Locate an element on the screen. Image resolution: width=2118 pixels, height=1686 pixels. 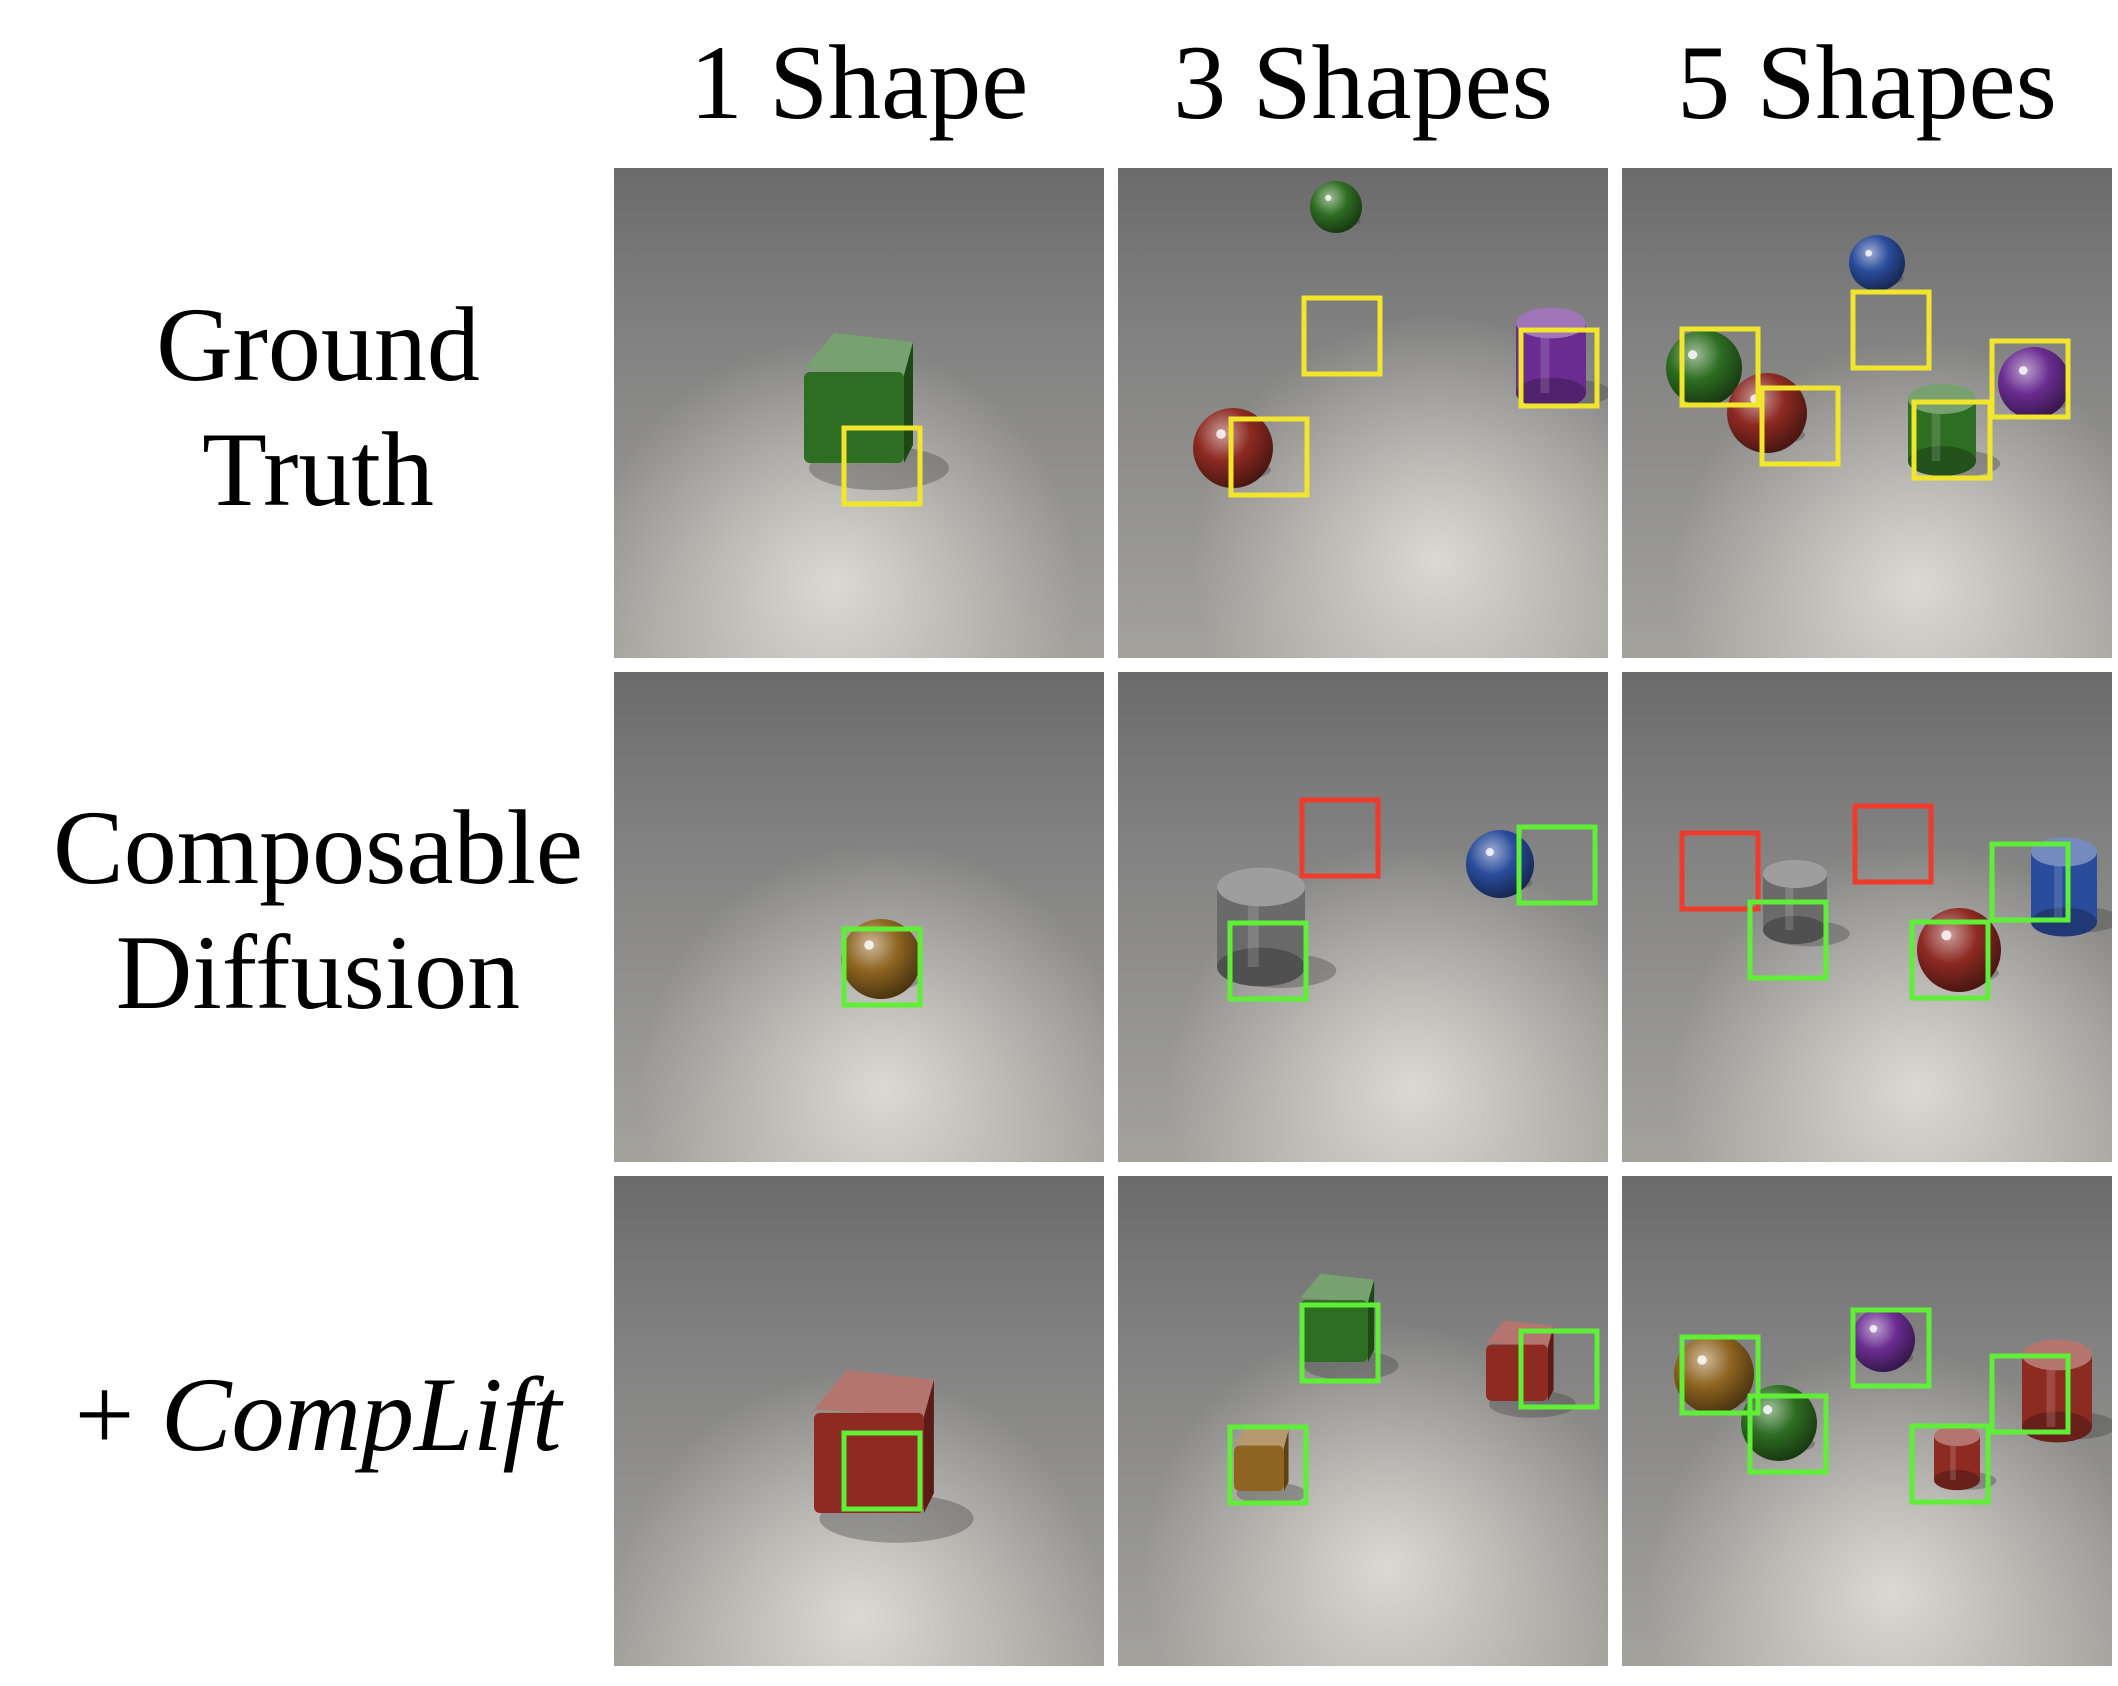
column-header-3-shapes: 3 Shapes is located at coordinates (1363, 82).